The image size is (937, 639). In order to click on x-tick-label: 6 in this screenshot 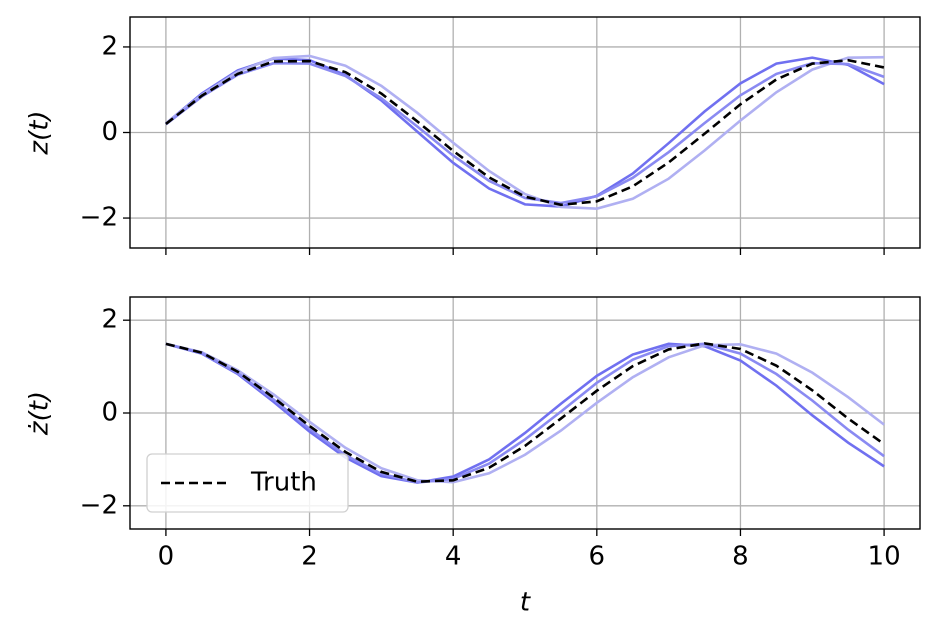, I will do `click(597, 557)`.